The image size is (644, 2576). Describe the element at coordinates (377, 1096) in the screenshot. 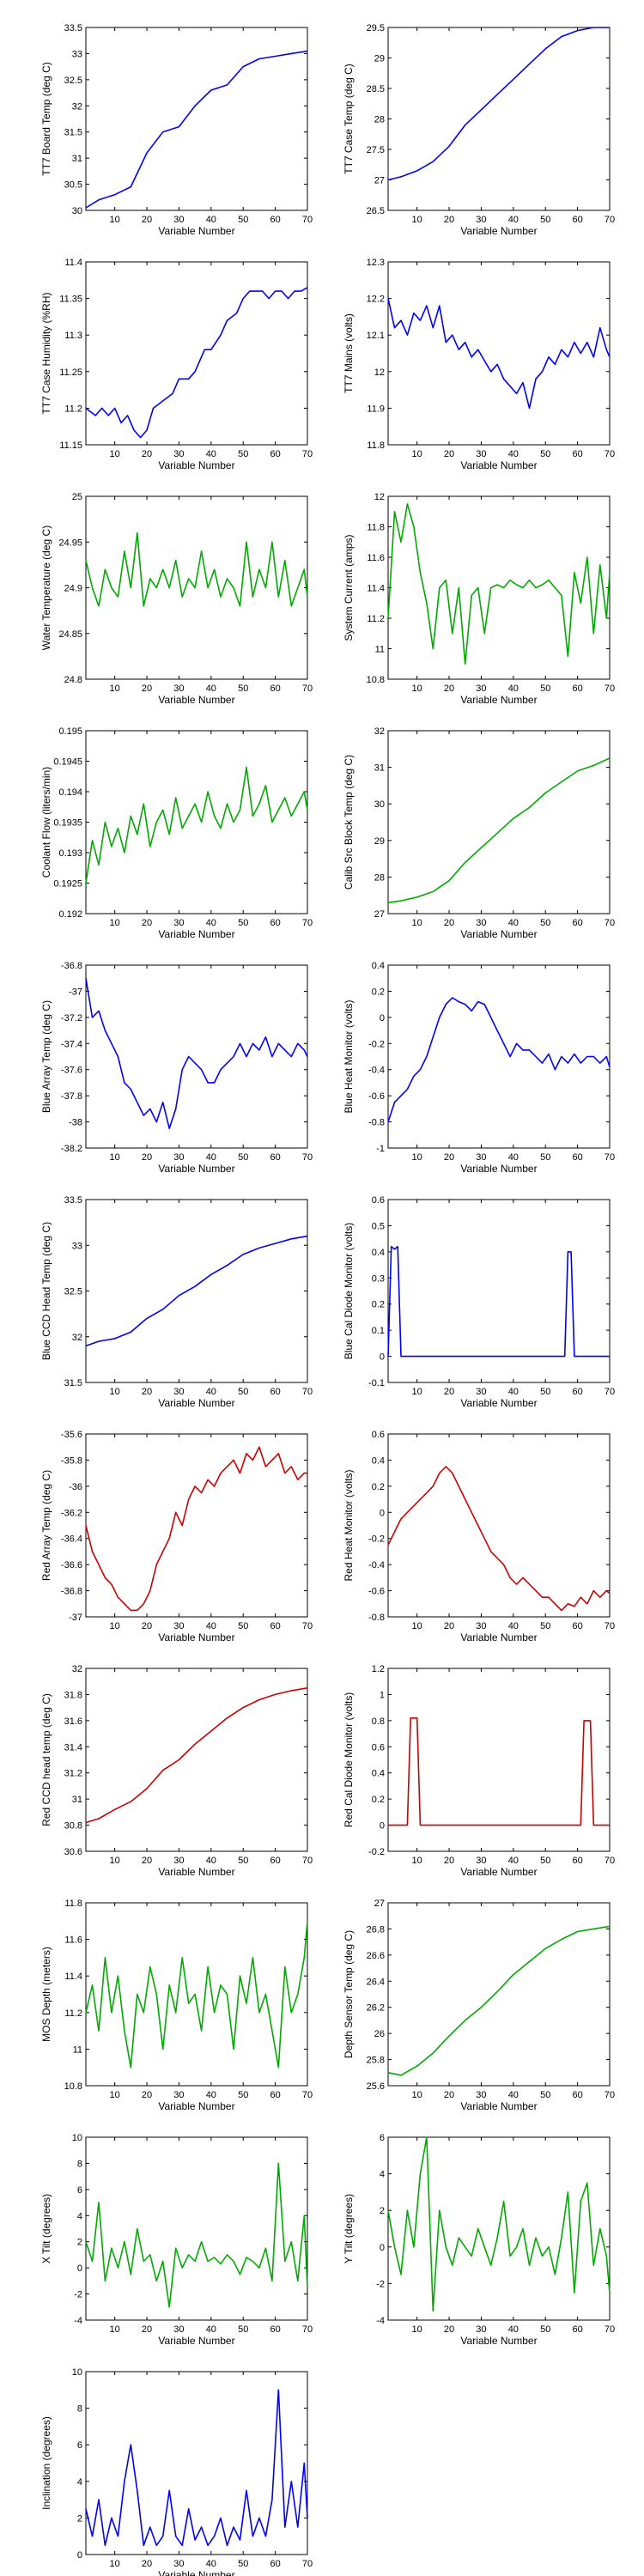

I see `y-tick-label: -0.6` at that location.